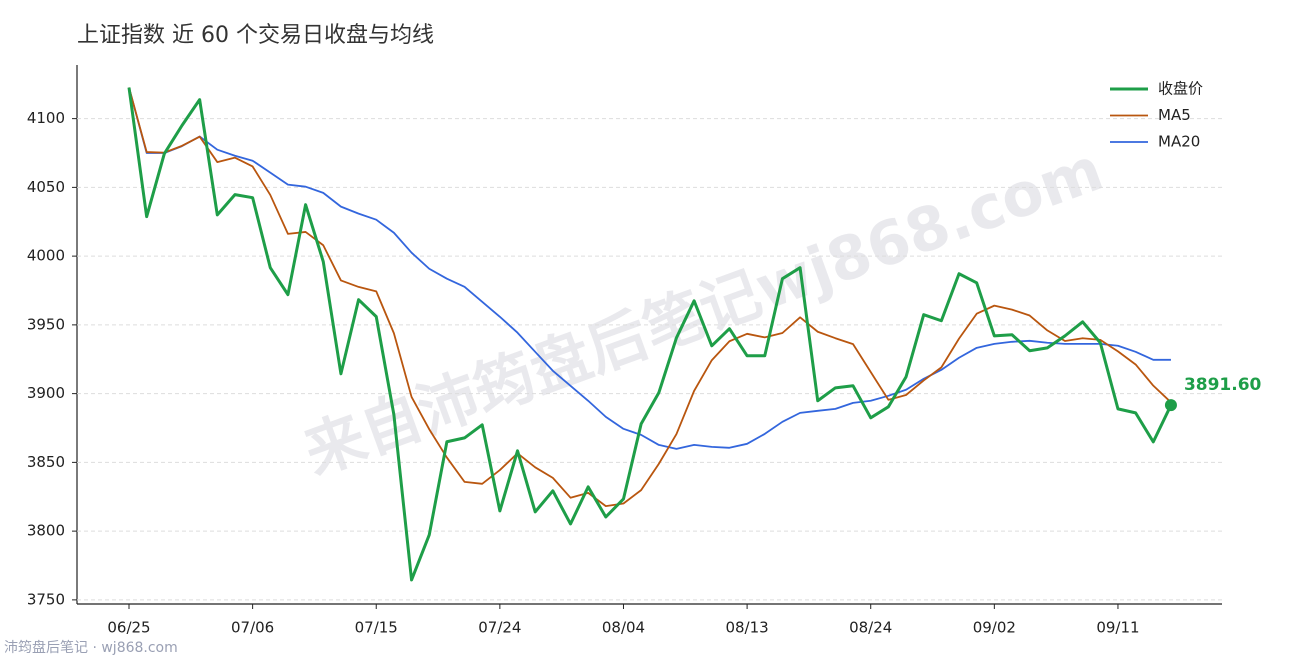 This screenshot has width=1290, height=660. What do you see at coordinates (1174, 115) in the screenshot?
I see `legend-label: MA5` at bounding box center [1174, 115].